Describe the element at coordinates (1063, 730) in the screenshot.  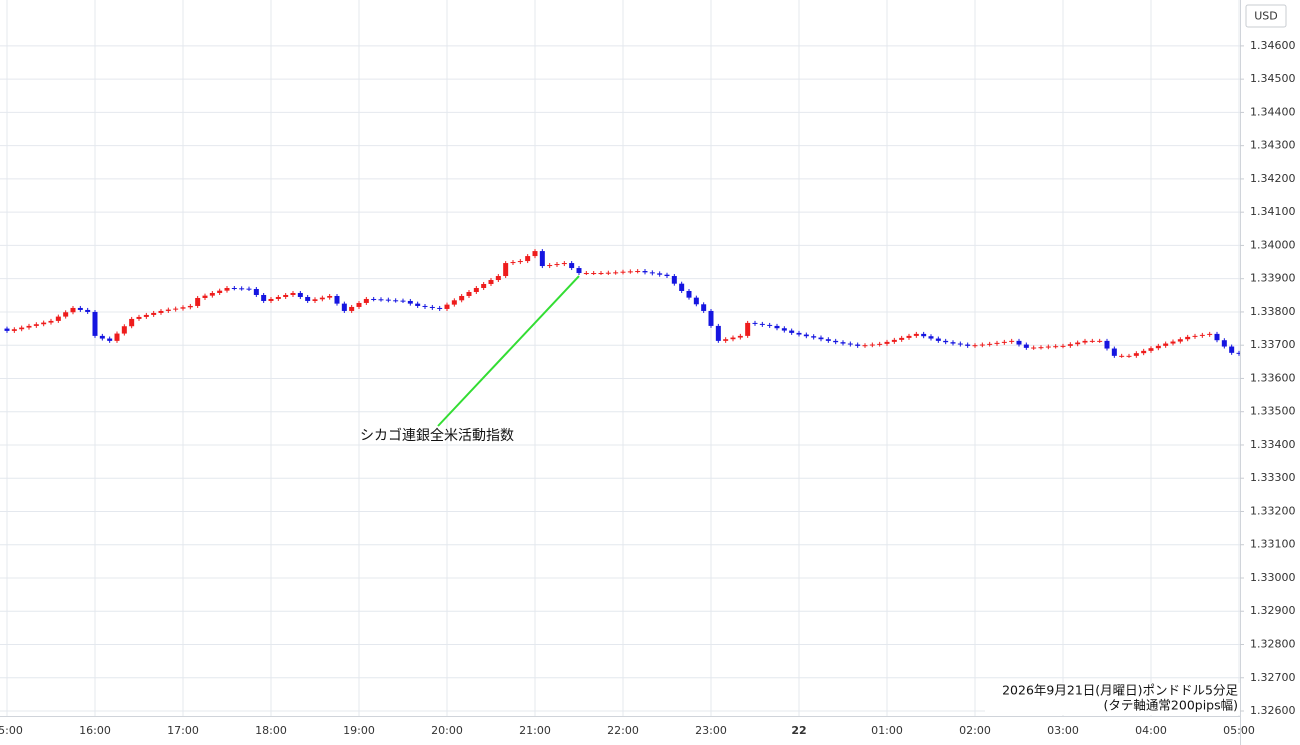
I see `x-tick-label: 03:00` at that location.